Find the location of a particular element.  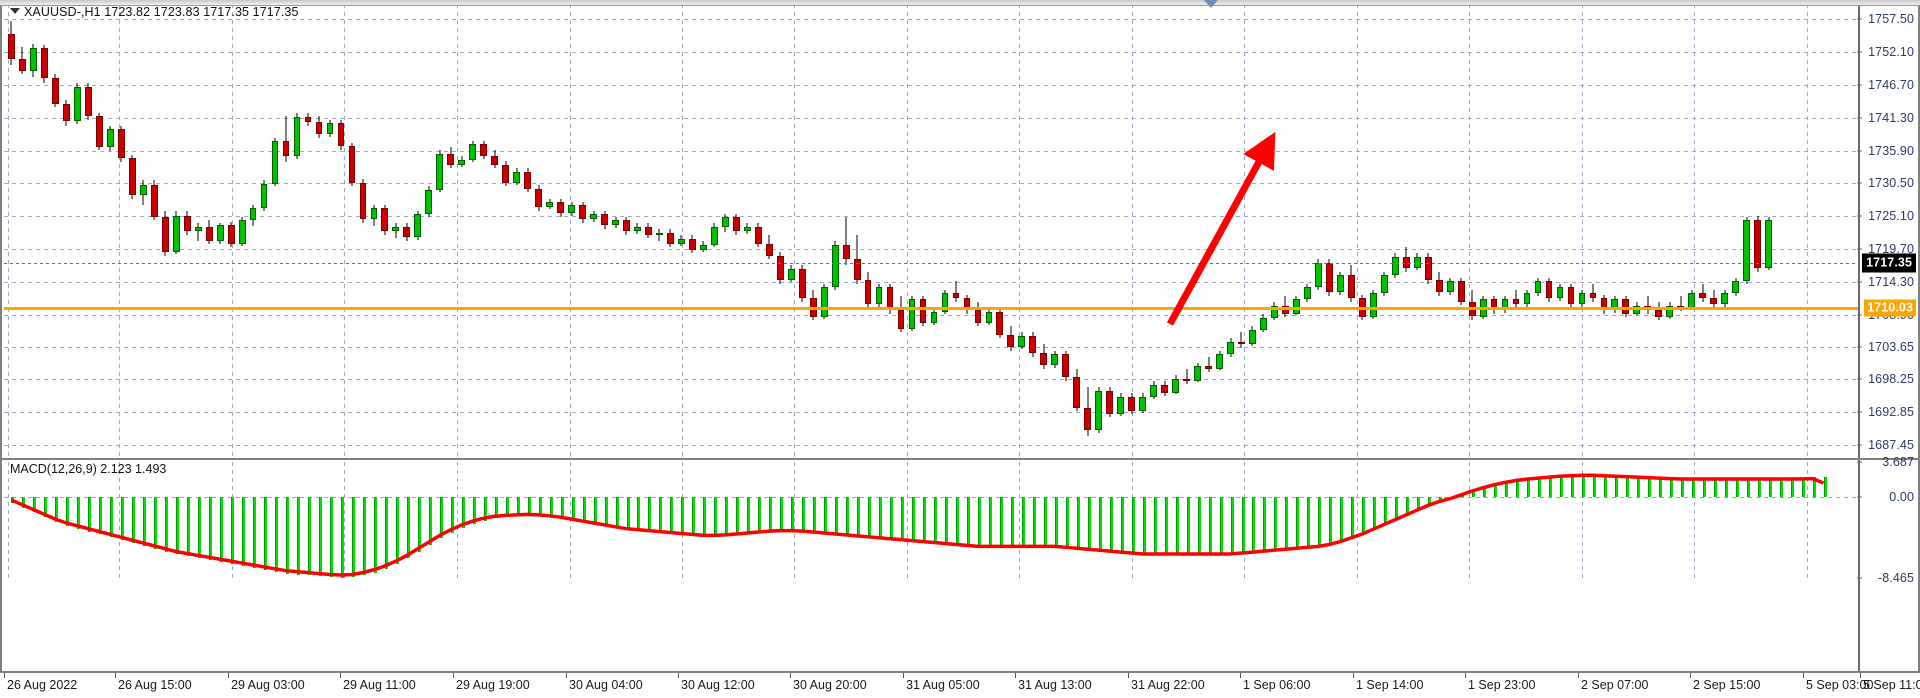

macd-axis: 3.687 0.00 -8.465 is located at coordinates (1887, 563).